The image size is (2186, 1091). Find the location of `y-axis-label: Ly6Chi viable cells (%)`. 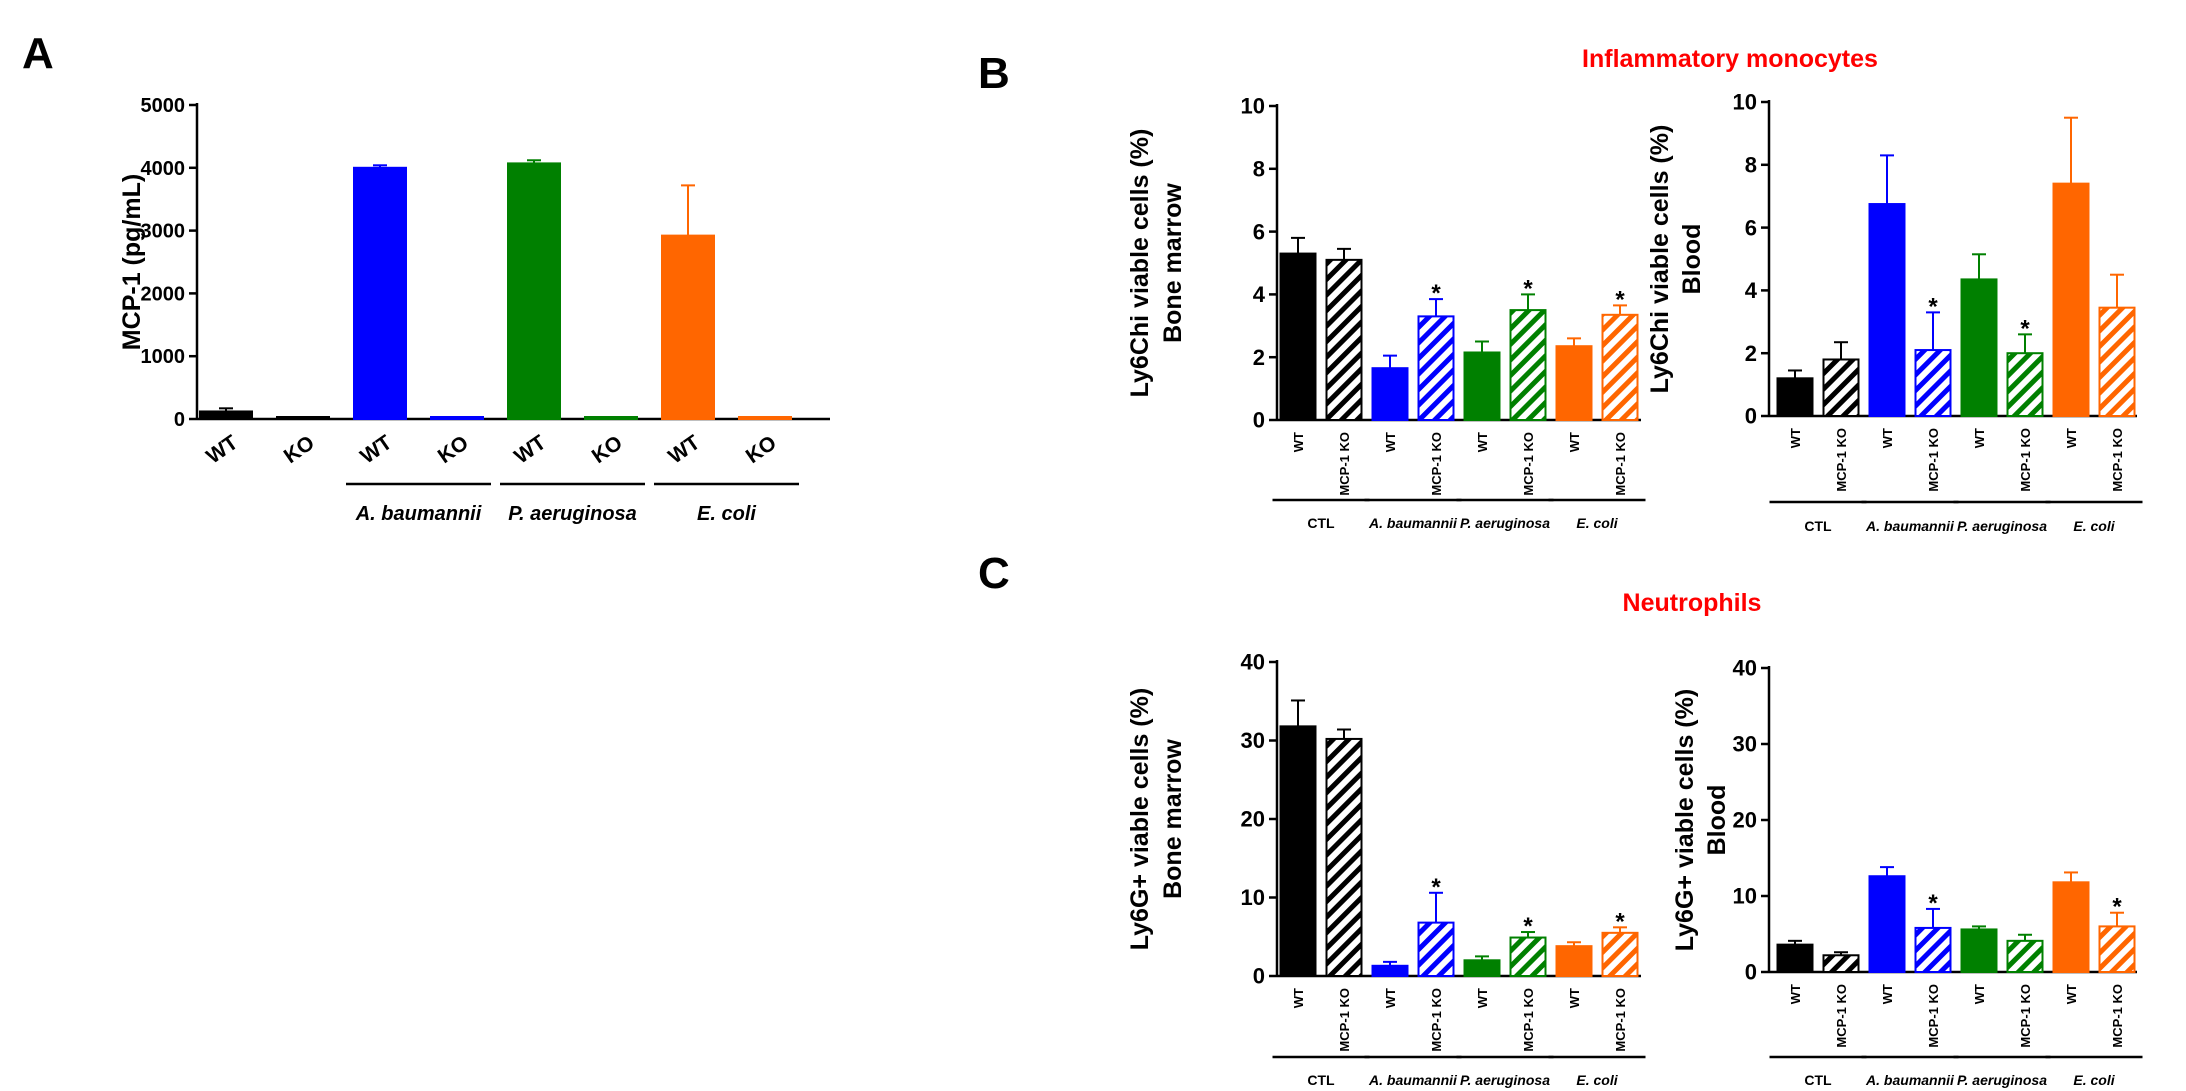

y-axis-label: Ly6Chi viable cells (%) is located at coordinates (1660, 259).